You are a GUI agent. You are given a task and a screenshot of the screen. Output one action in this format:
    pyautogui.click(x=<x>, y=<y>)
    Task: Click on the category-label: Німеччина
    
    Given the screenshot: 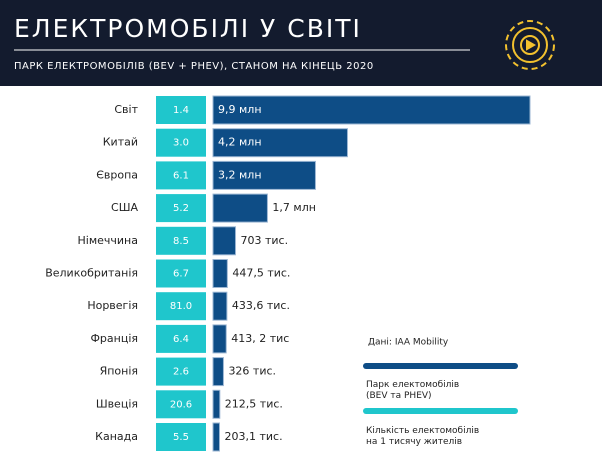 What is the action you would take?
    pyautogui.click(x=108, y=240)
    